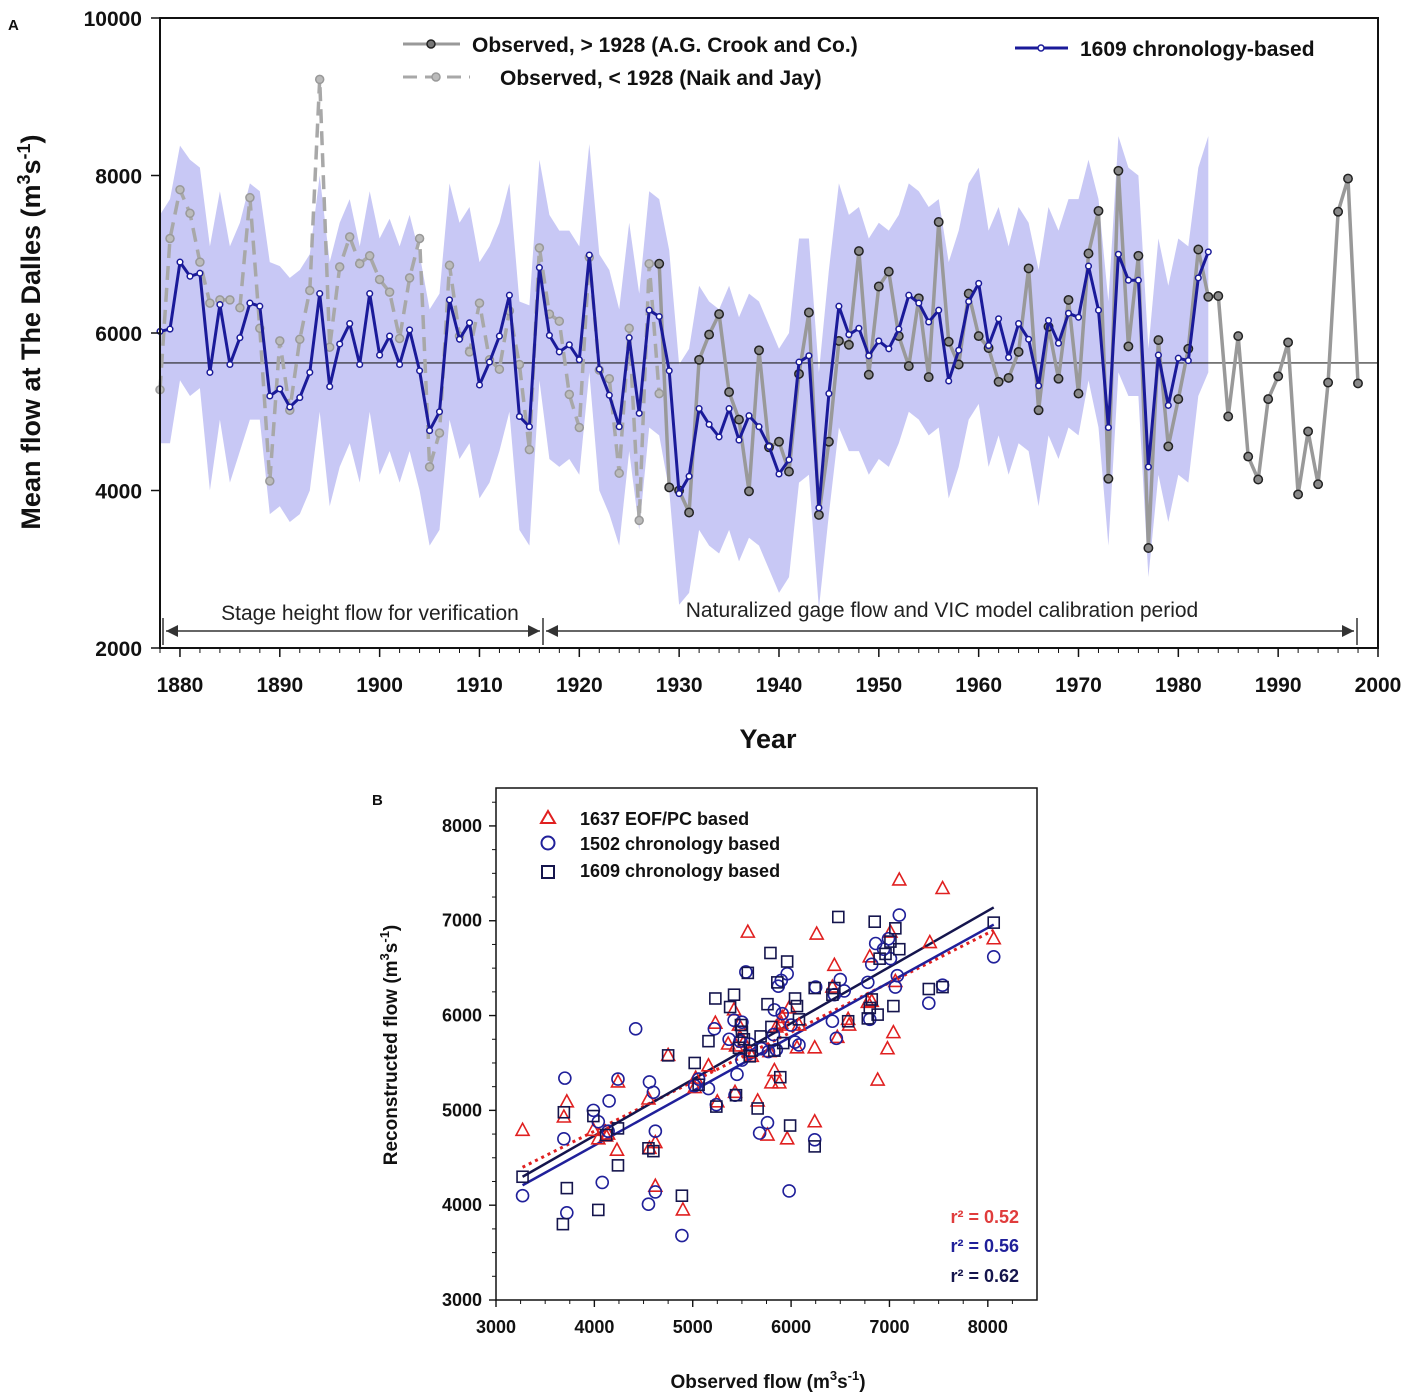 The width and height of the screenshot is (1422, 1393). What do you see at coordinates (758, 1070) in the screenshot?
I see `points-square` at bounding box center [758, 1070].